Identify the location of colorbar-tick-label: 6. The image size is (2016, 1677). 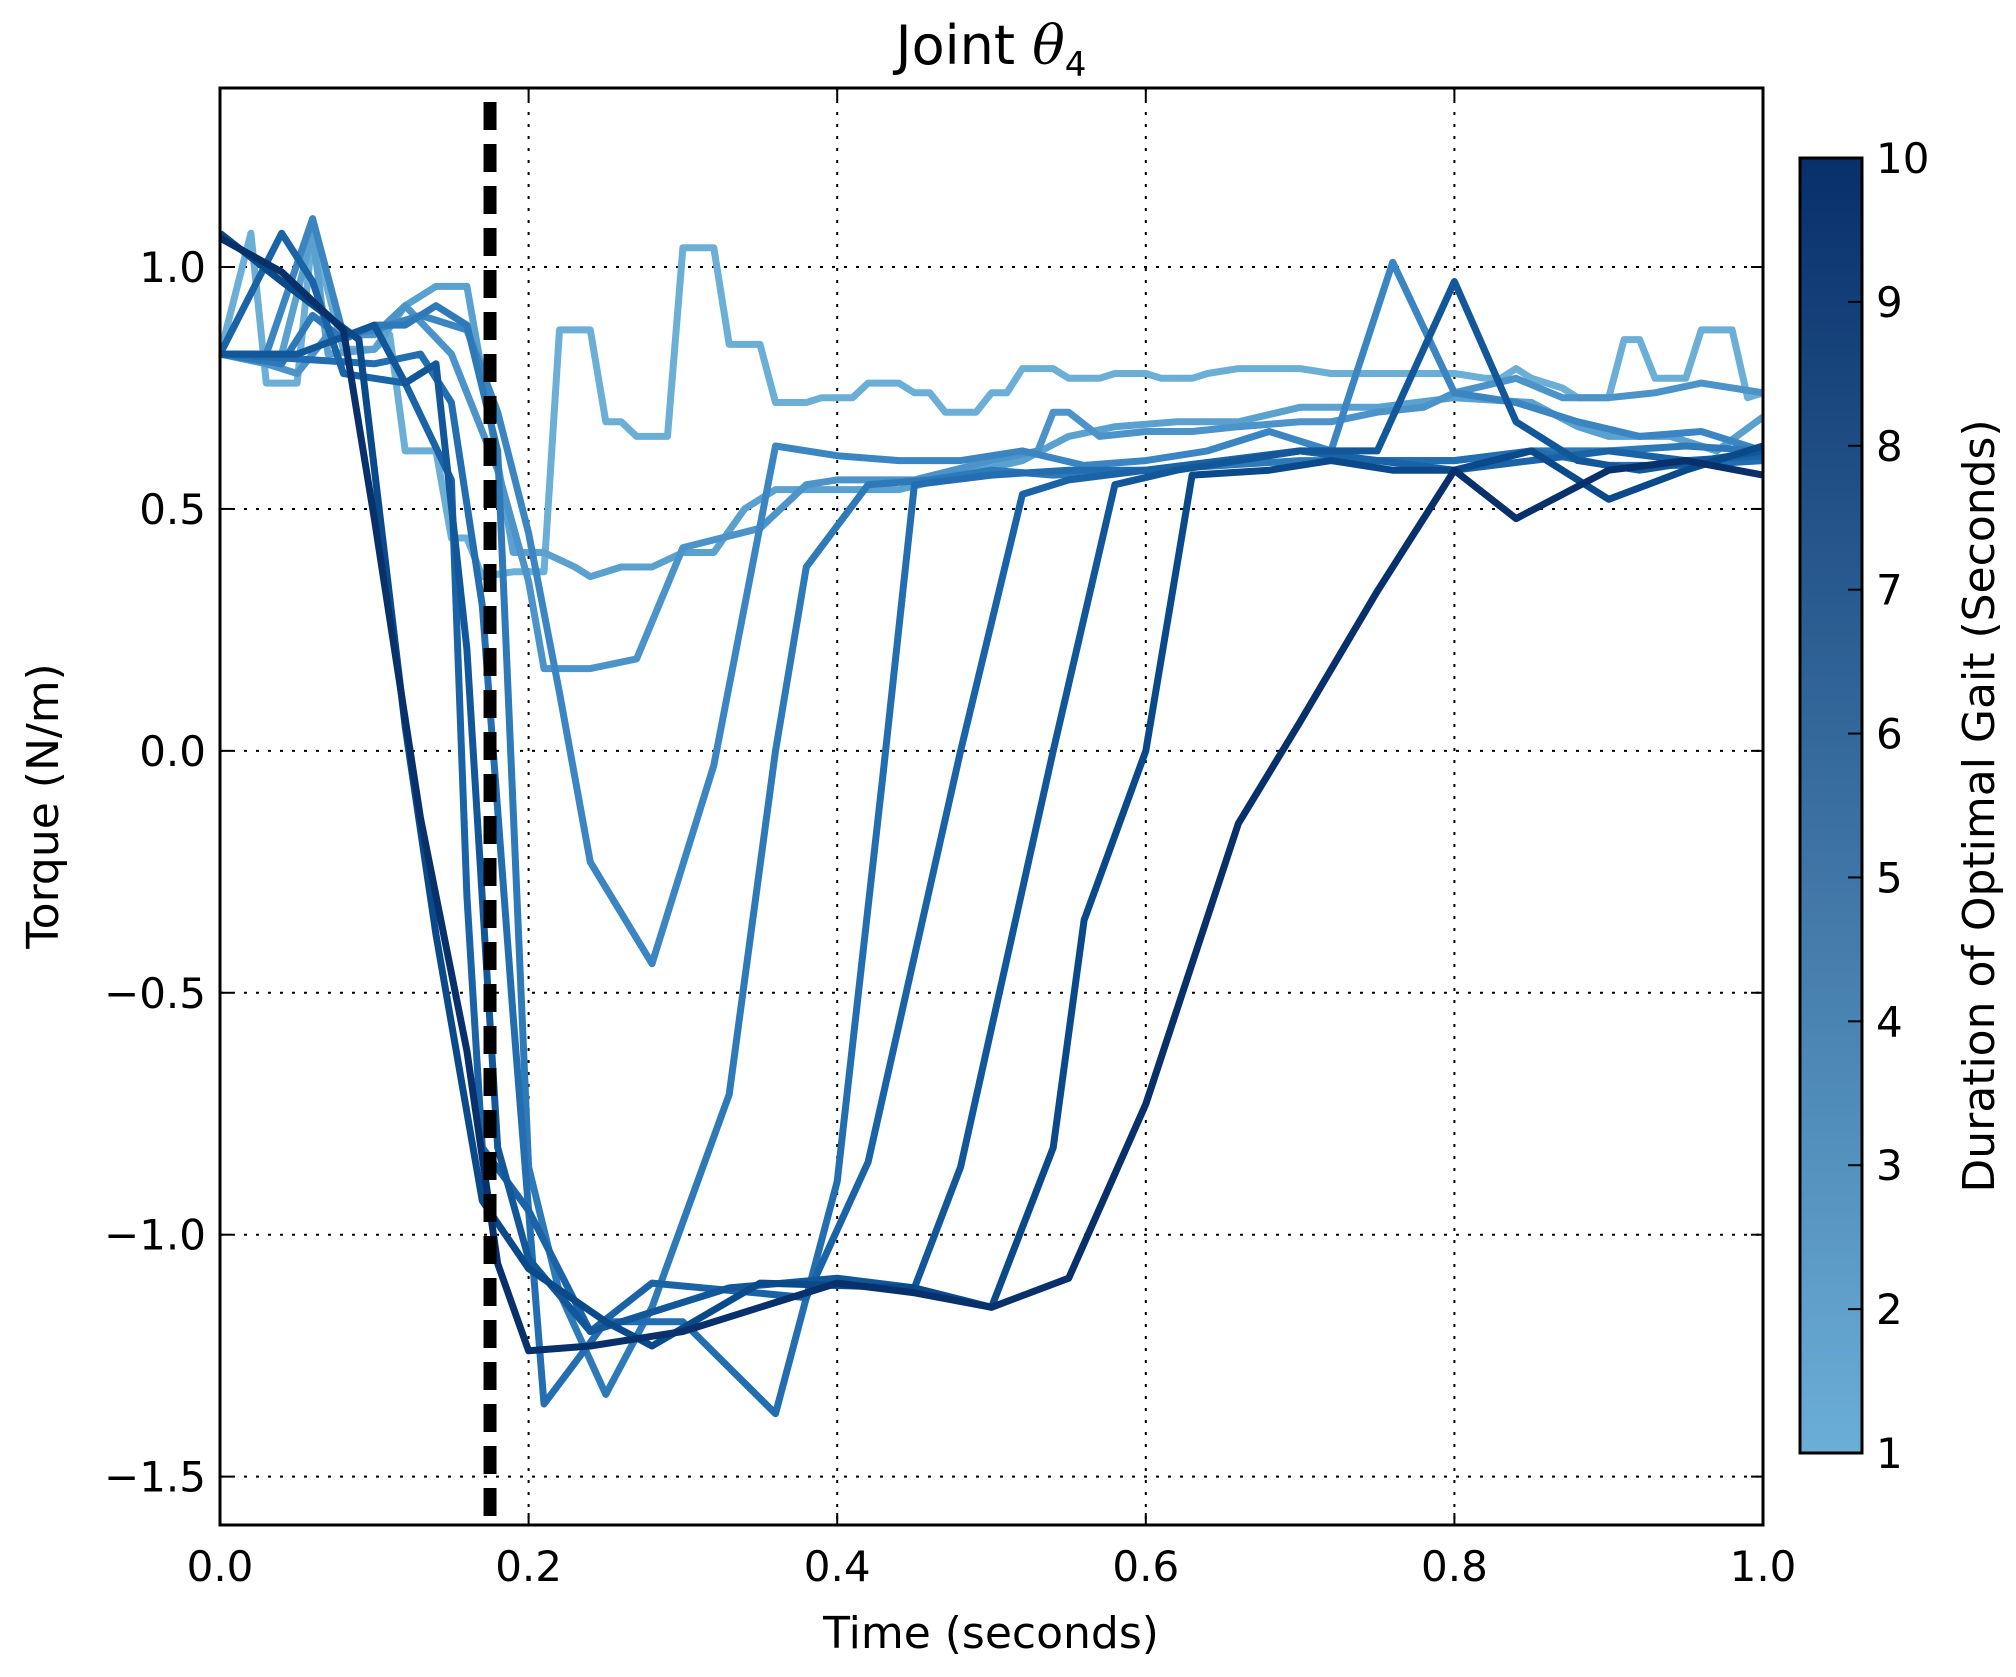
(1889, 734).